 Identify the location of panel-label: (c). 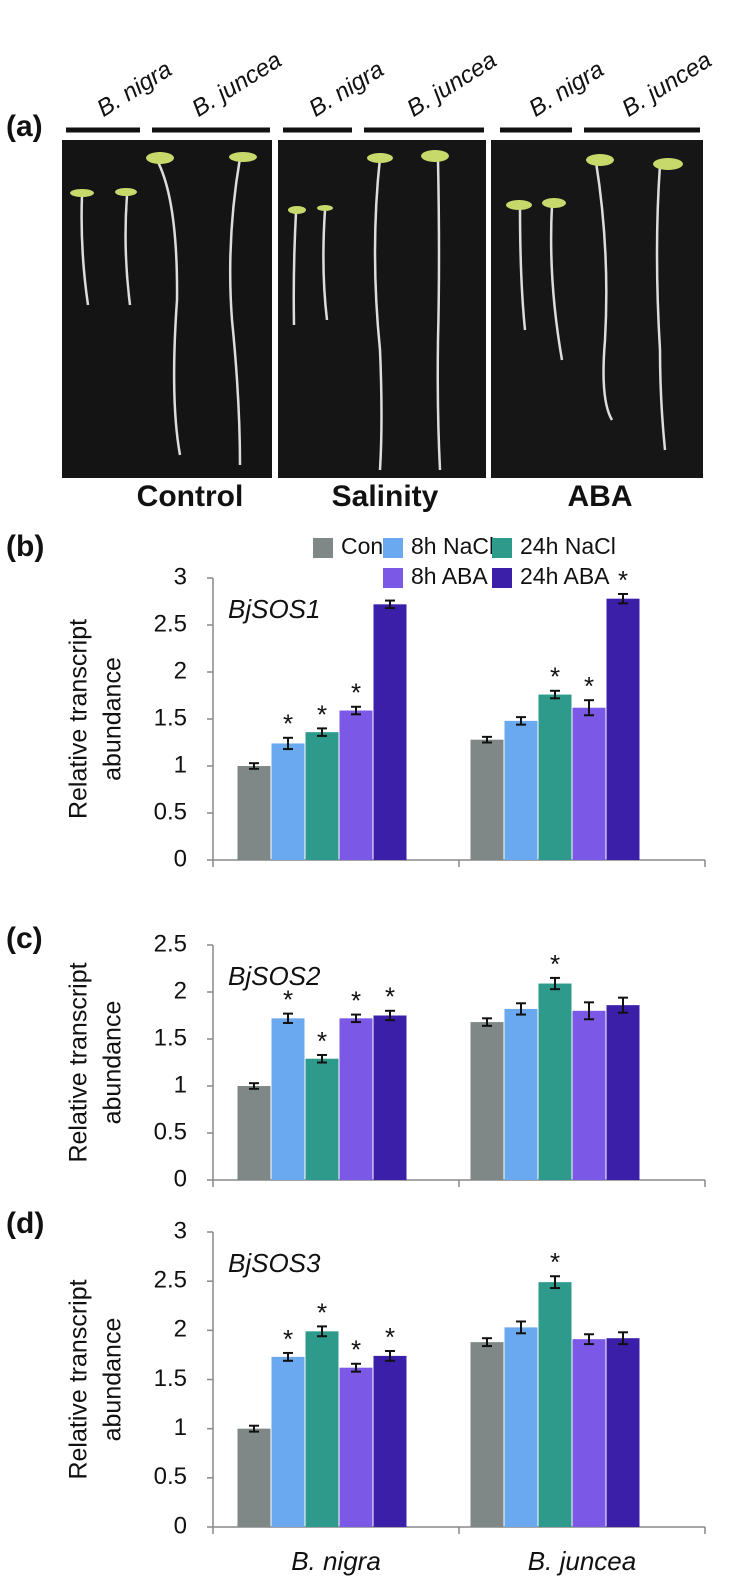
(24, 938).